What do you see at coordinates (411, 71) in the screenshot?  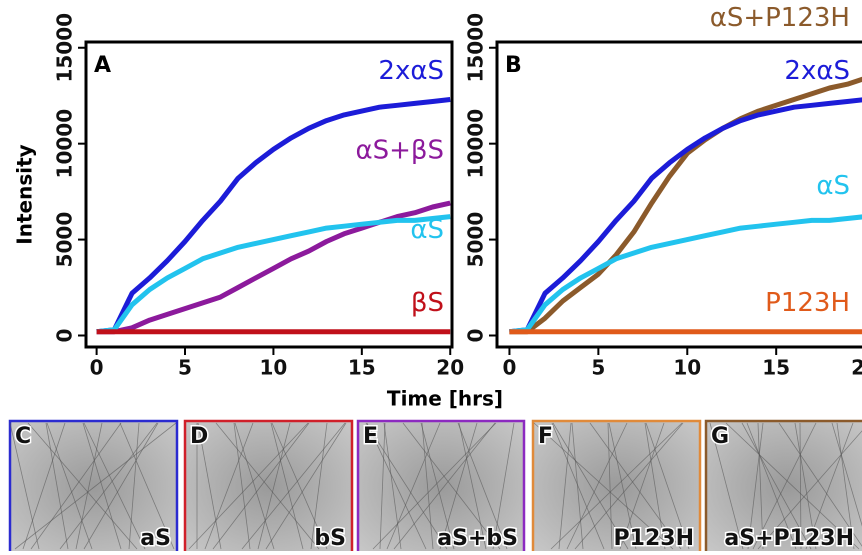 I see `series-label: 2xαS` at bounding box center [411, 71].